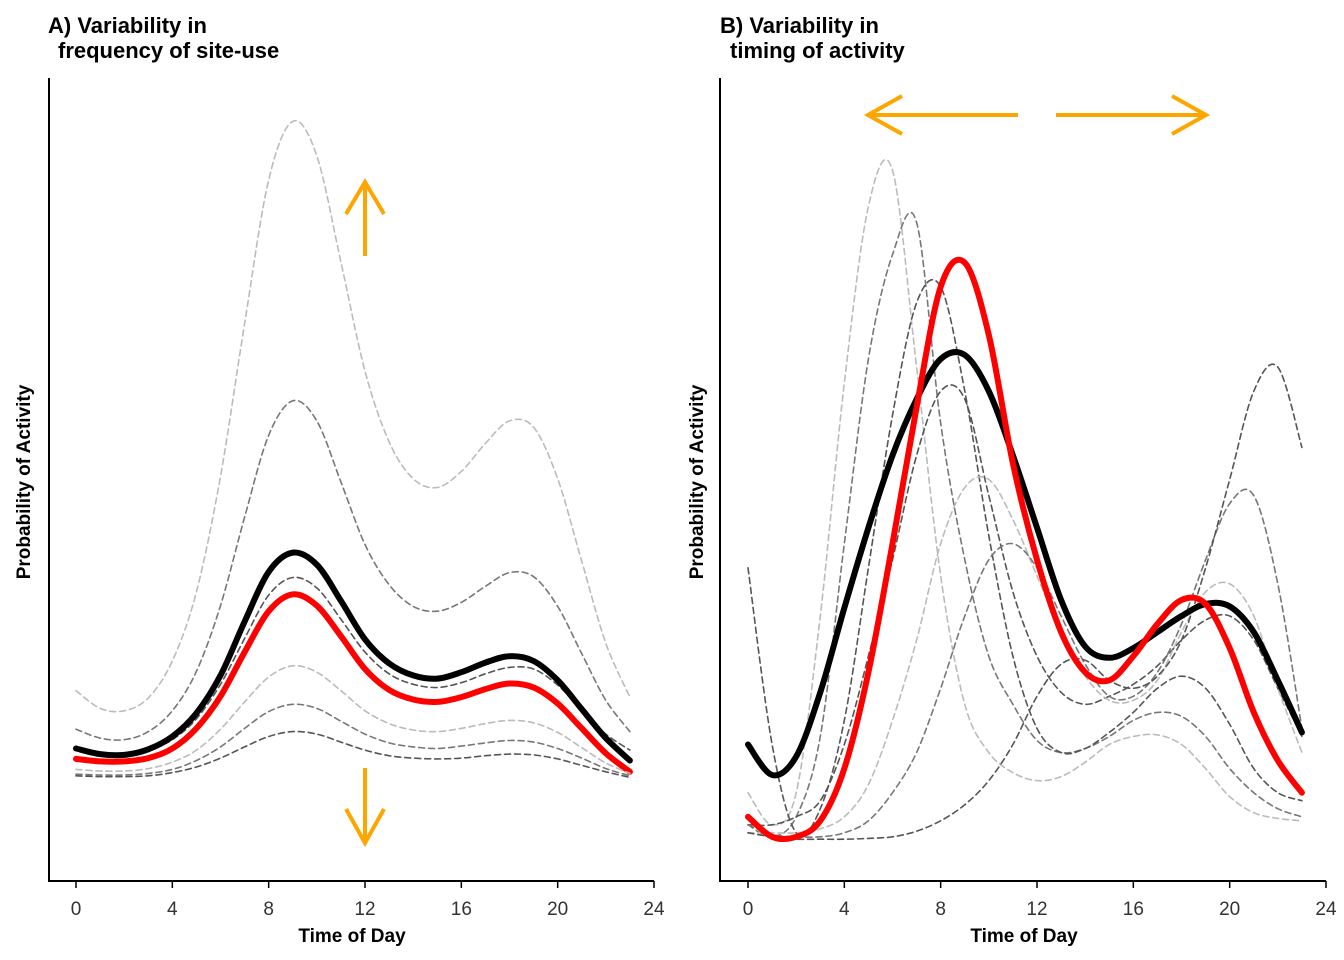  I want to click on panel-b-x-ticks: 0 4 8 12 16 20 24, so click(1040, 900).